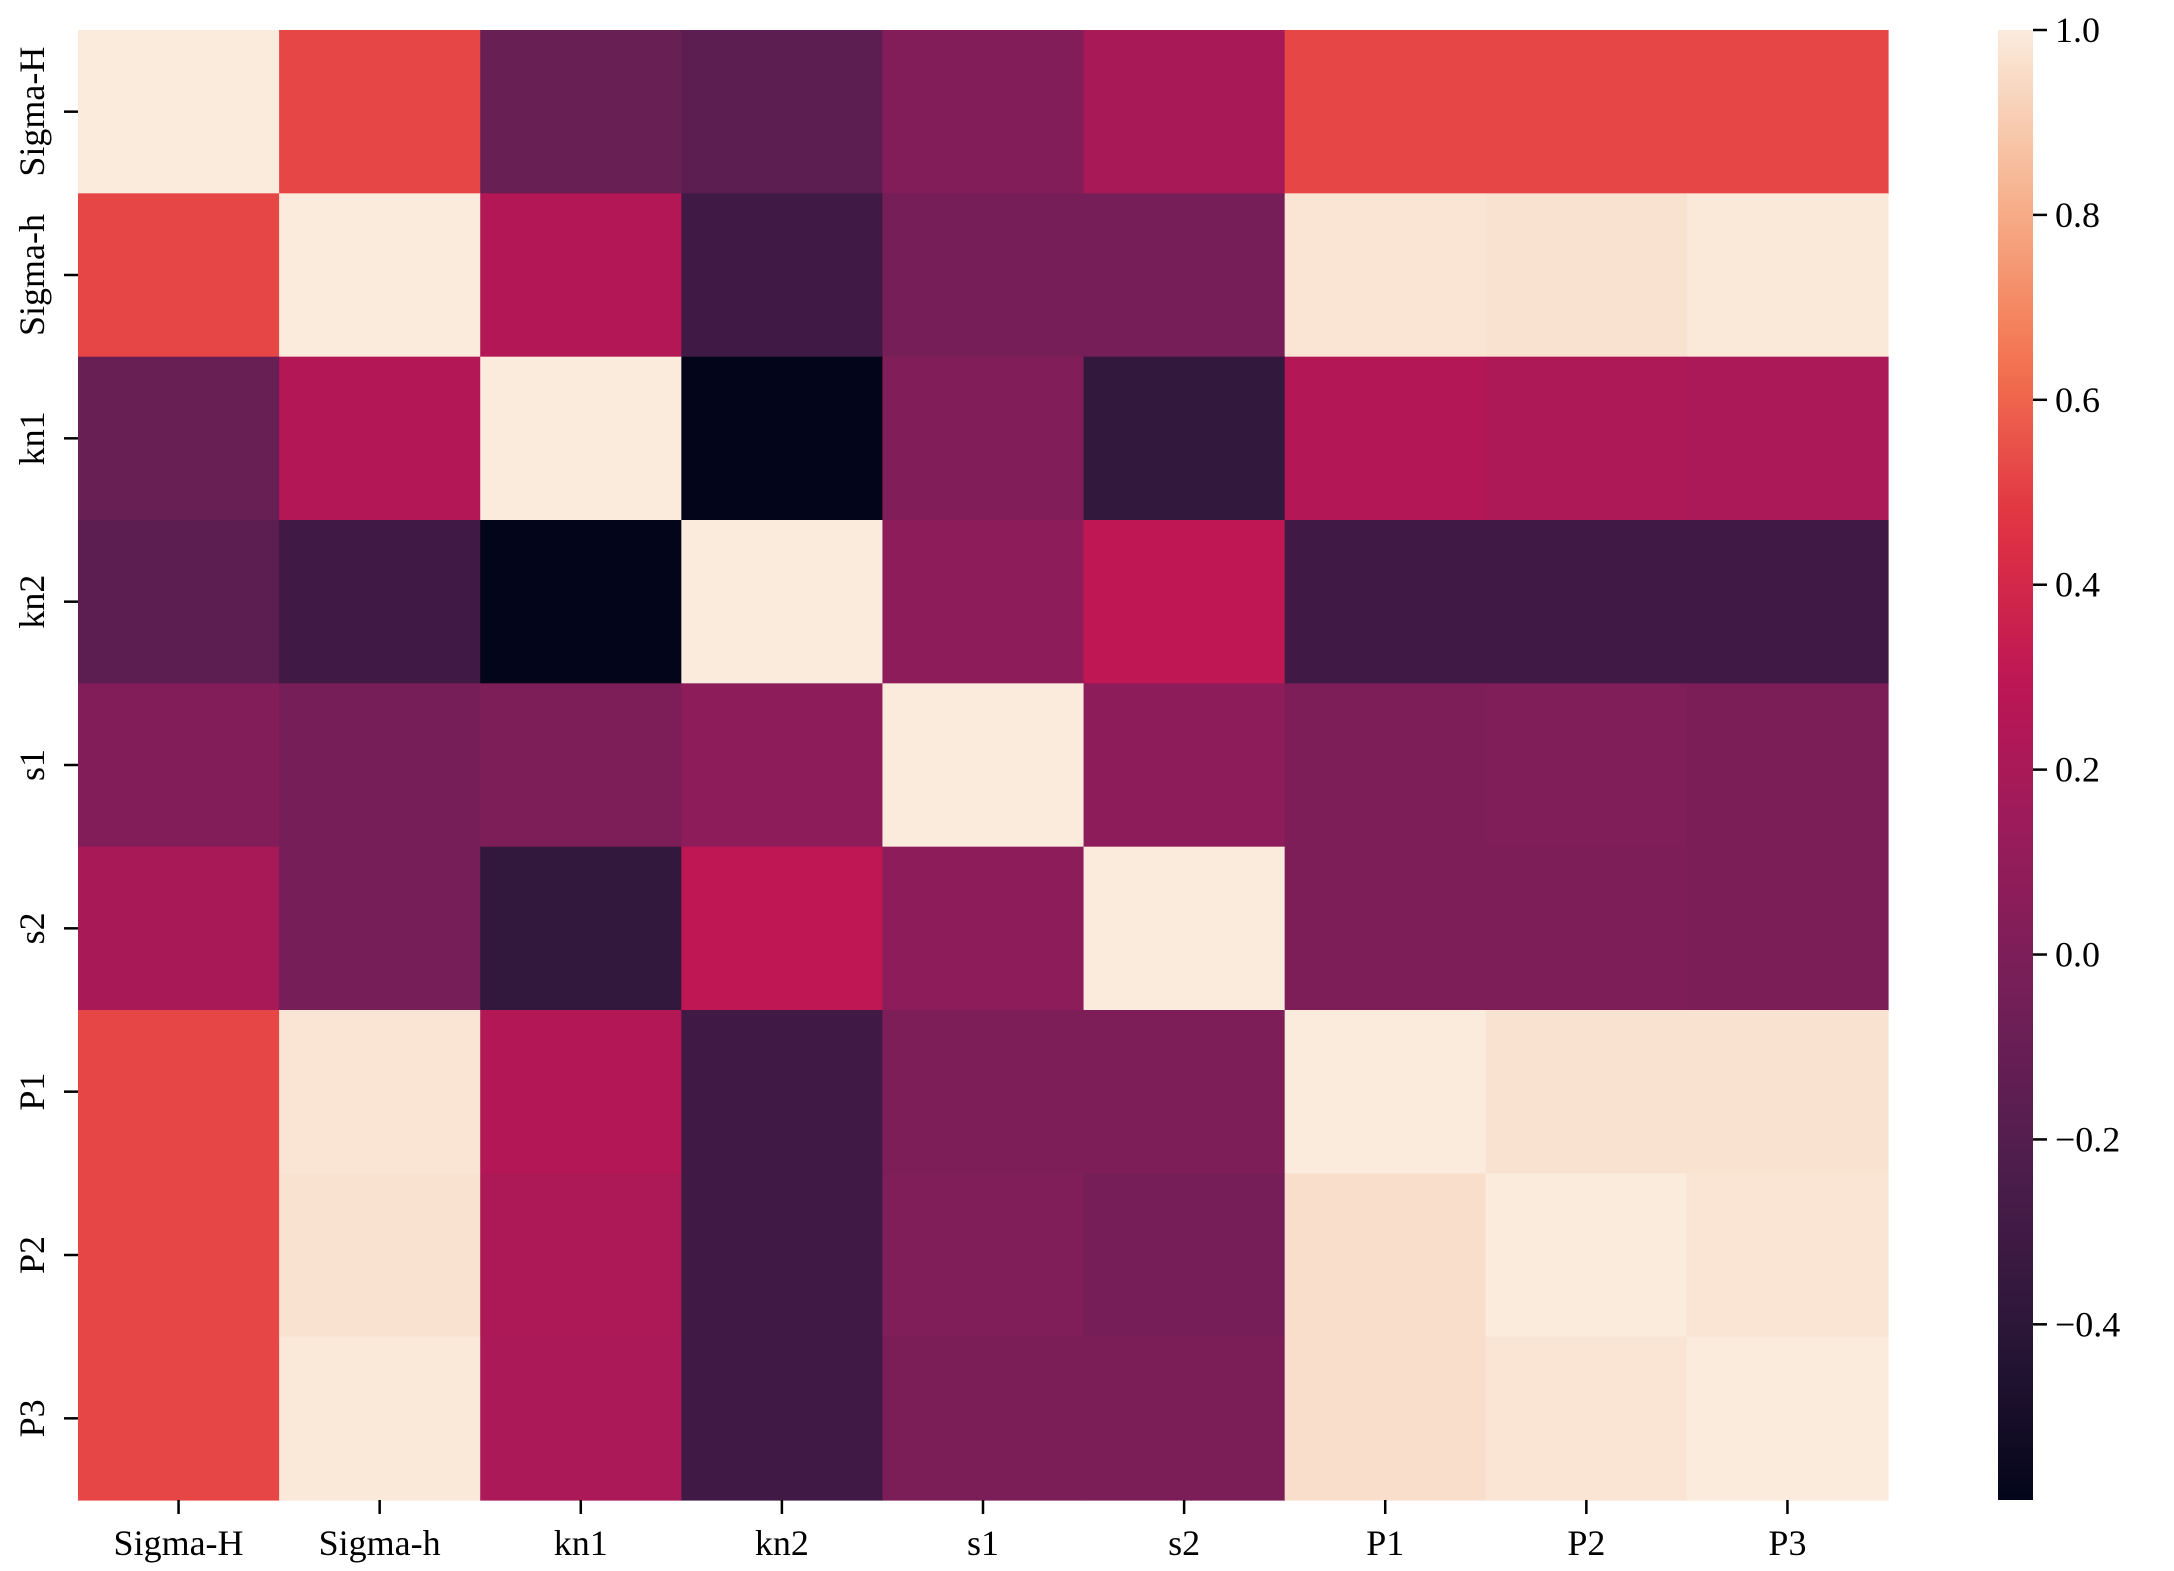 The image size is (2174, 1571). Describe the element at coordinates (983, 1543) in the screenshot. I see `x-tick-label: s1` at that location.